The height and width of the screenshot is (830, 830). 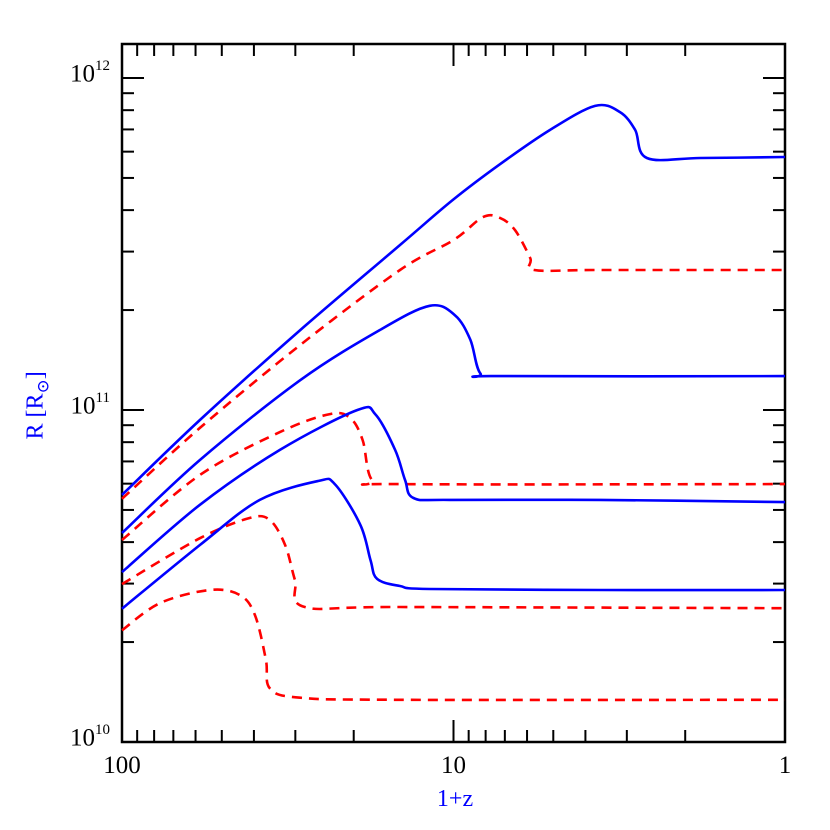 What do you see at coordinates (43, 386) in the screenshot?
I see `y-axis-title-sun-symbol: ⊙` at bounding box center [43, 386].